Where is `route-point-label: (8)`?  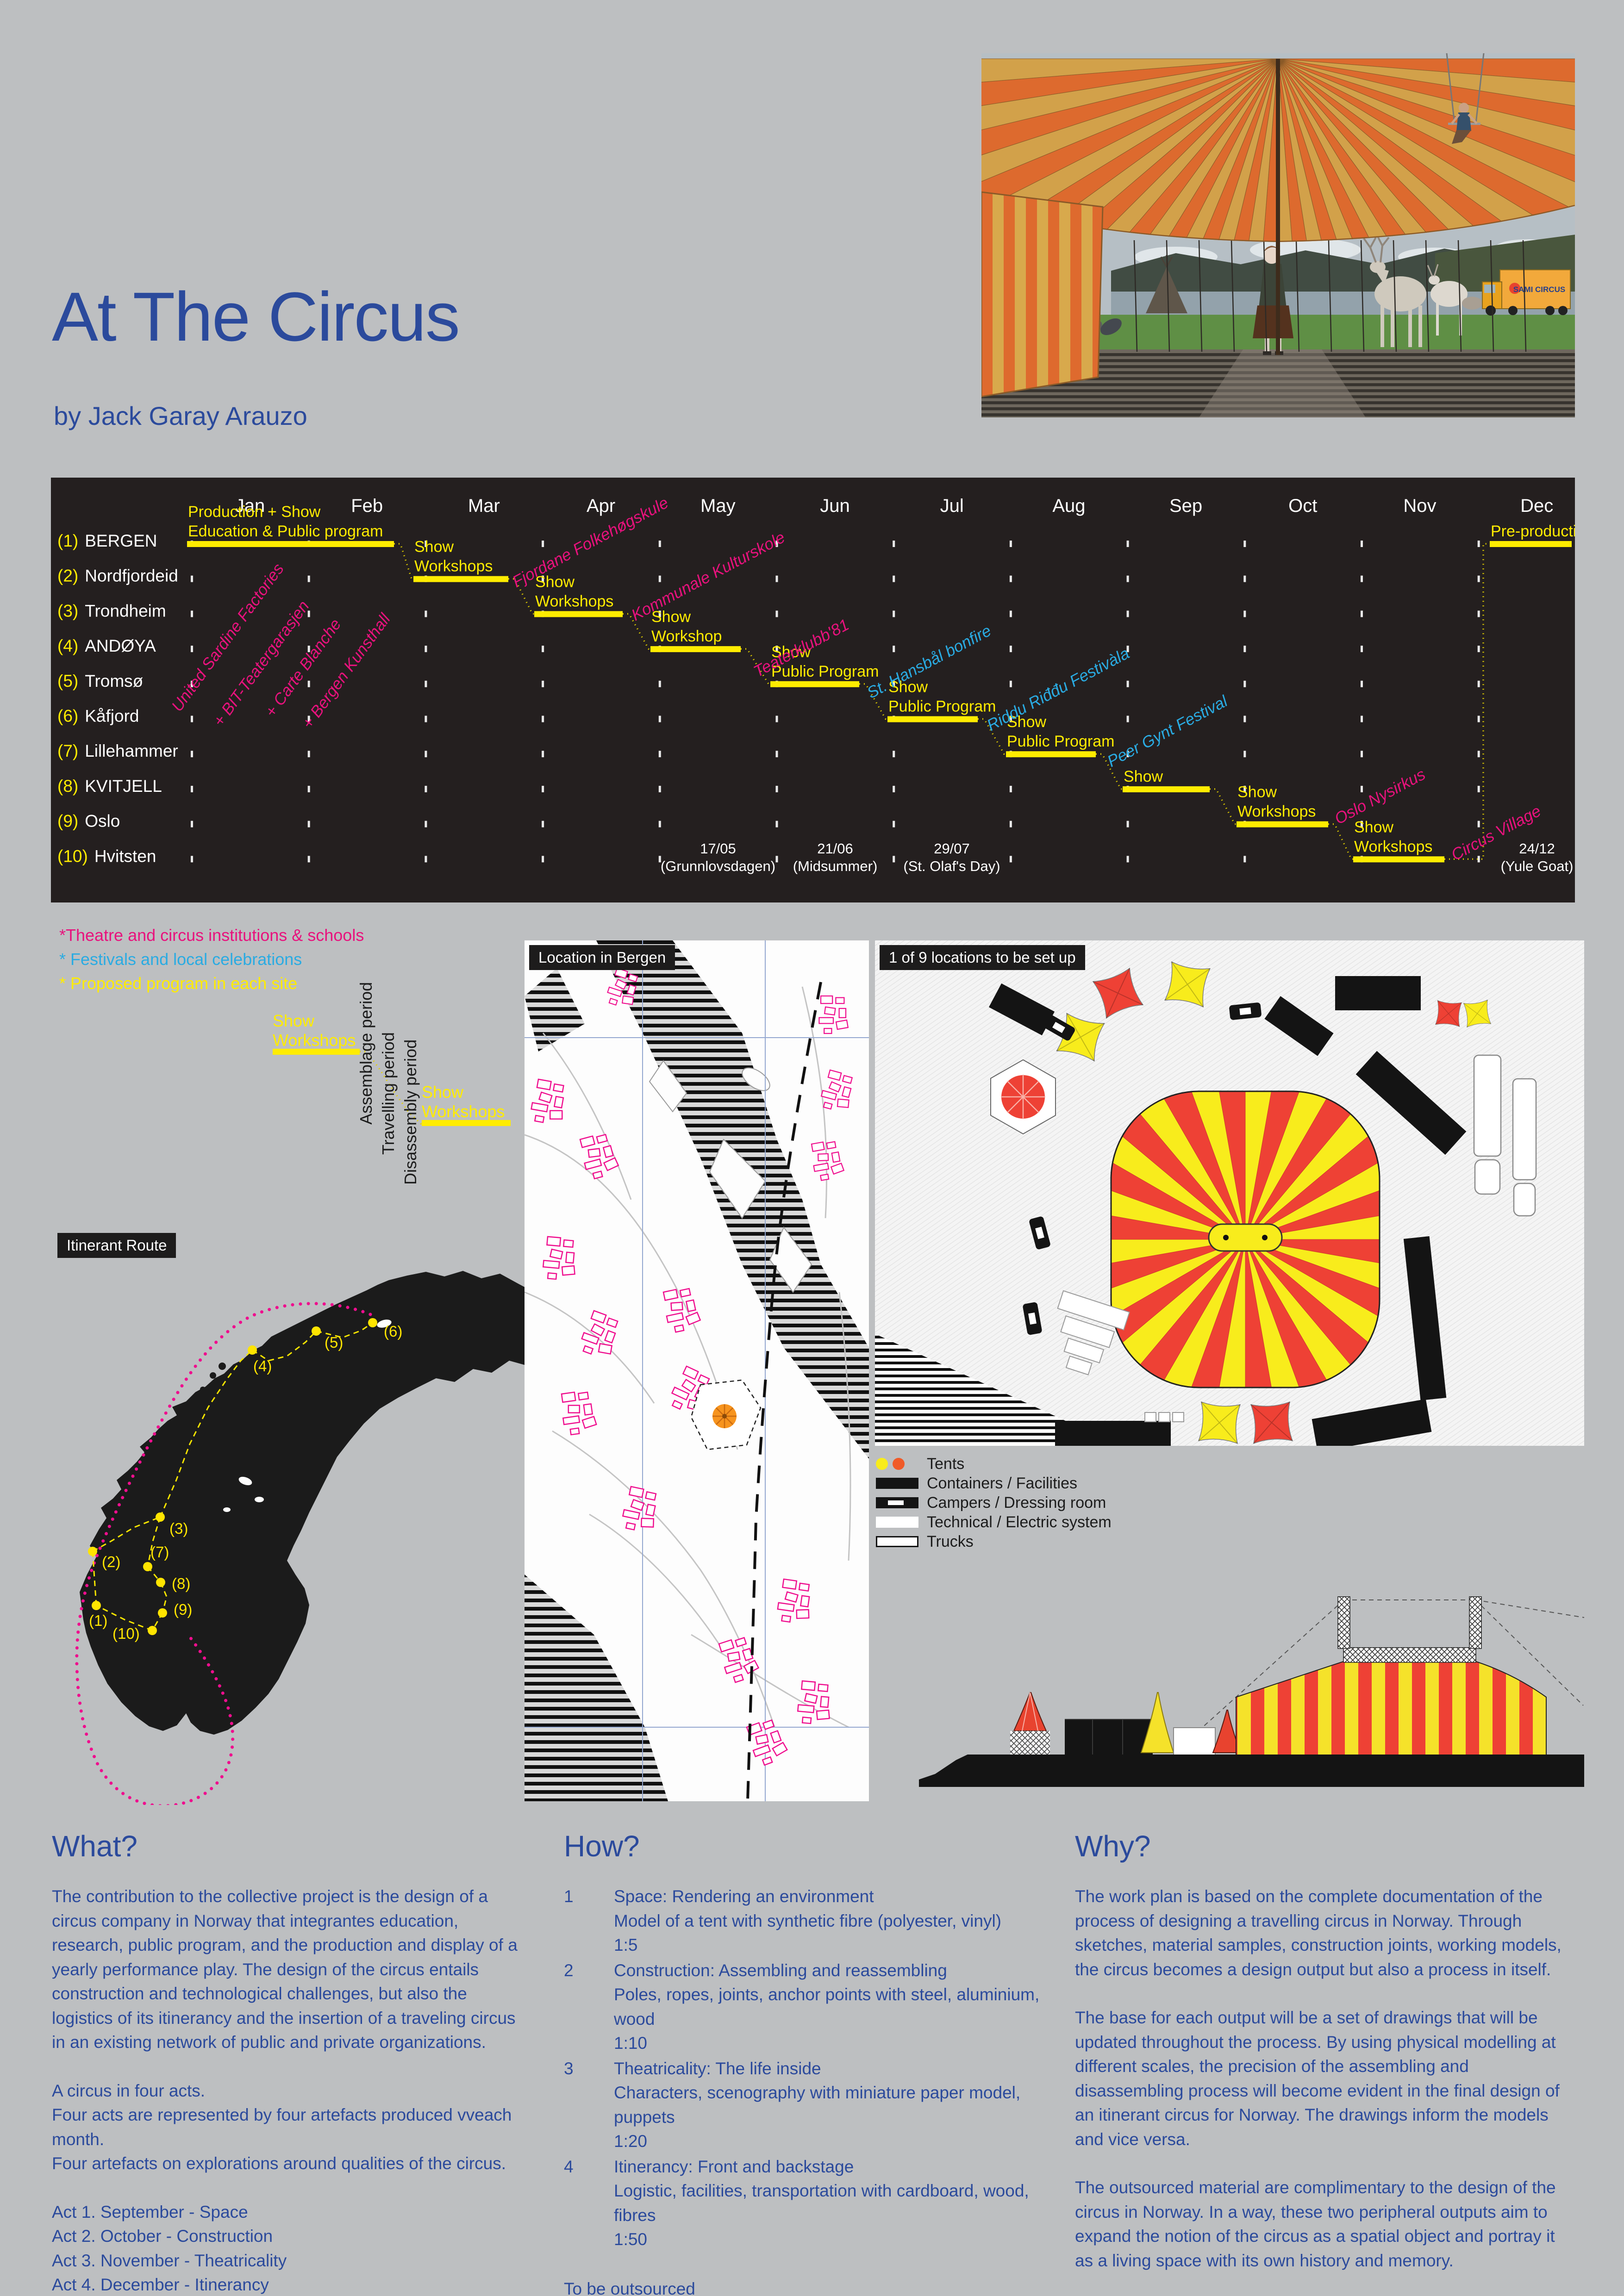
route-point-label: (8) is located at coordinates (181, 1583).